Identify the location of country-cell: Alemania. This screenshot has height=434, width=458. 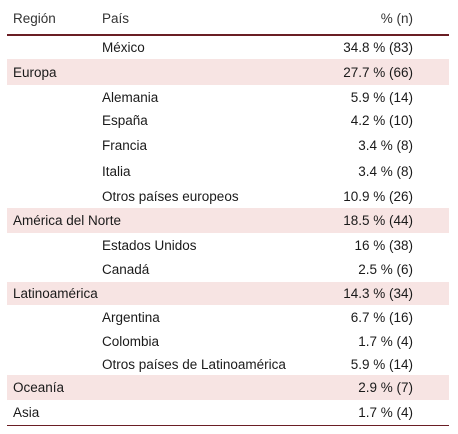
(130, 97).